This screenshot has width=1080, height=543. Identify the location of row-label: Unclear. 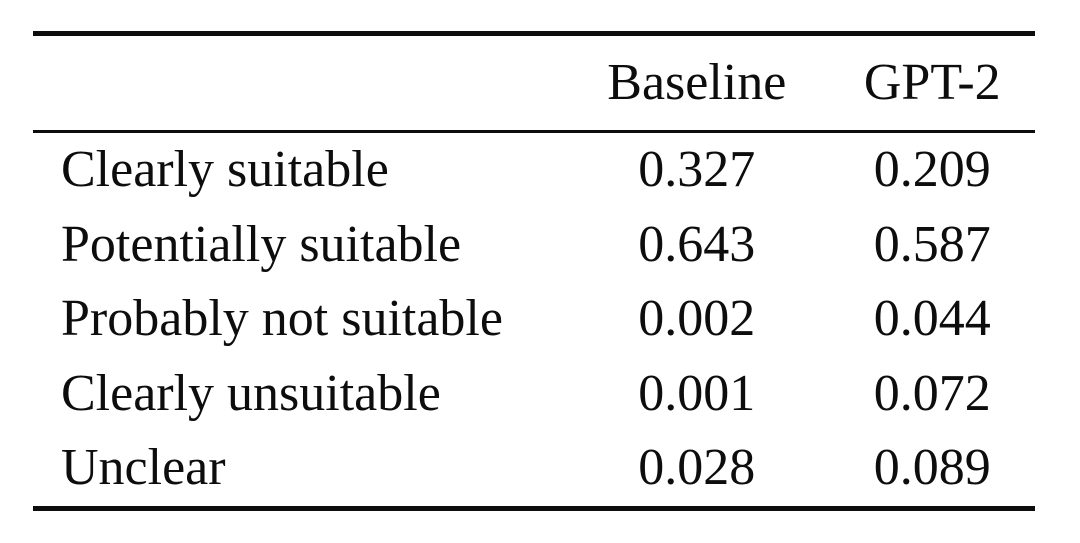
(143, 468).